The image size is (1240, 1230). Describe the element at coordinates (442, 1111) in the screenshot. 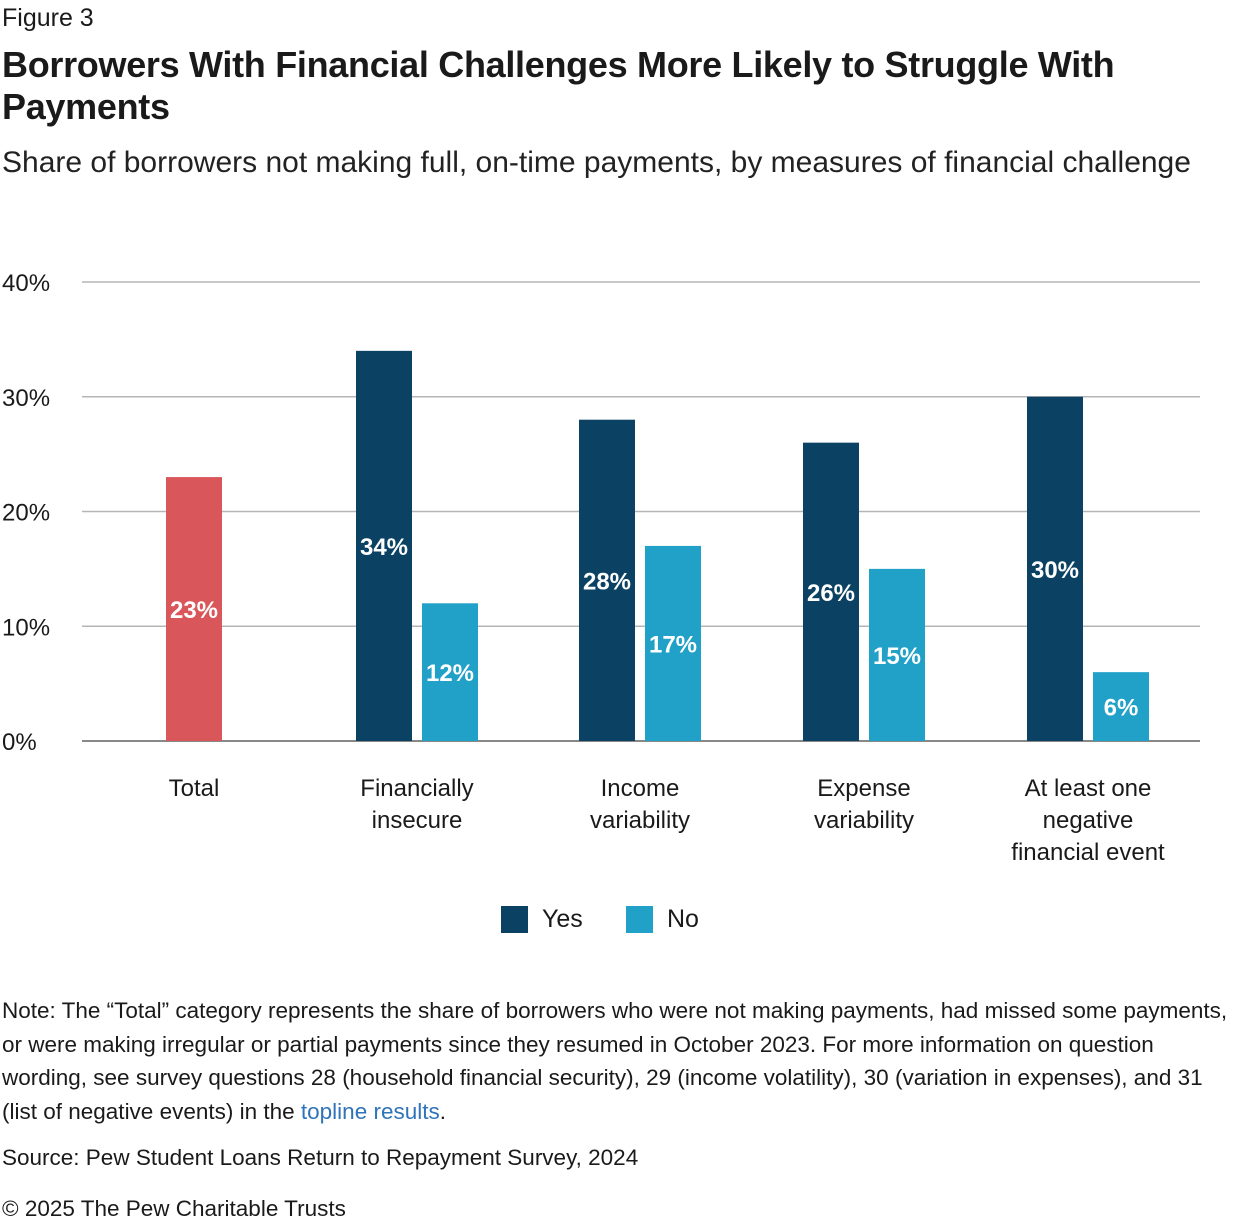

I see `note-end: .` at that location.